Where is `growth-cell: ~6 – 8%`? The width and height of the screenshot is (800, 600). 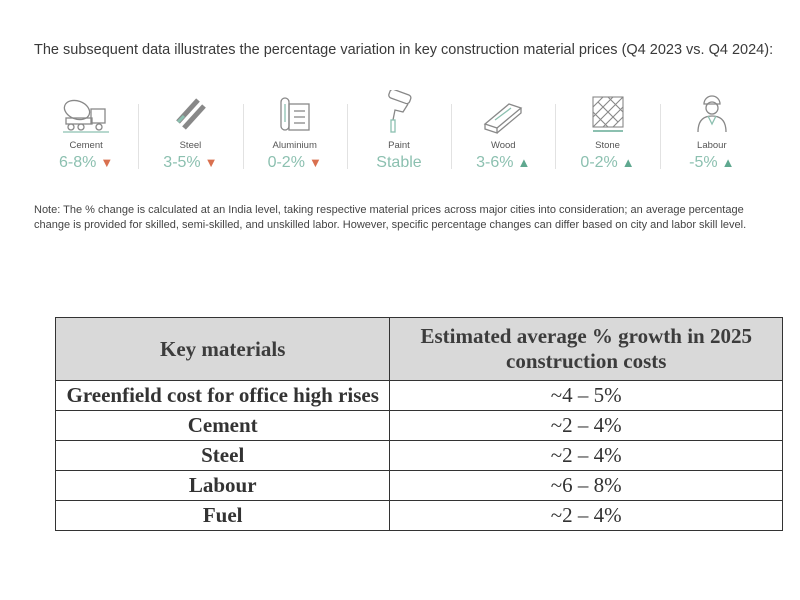
growth-cell: ~6 – 8% is located at coordinates (586, 485).